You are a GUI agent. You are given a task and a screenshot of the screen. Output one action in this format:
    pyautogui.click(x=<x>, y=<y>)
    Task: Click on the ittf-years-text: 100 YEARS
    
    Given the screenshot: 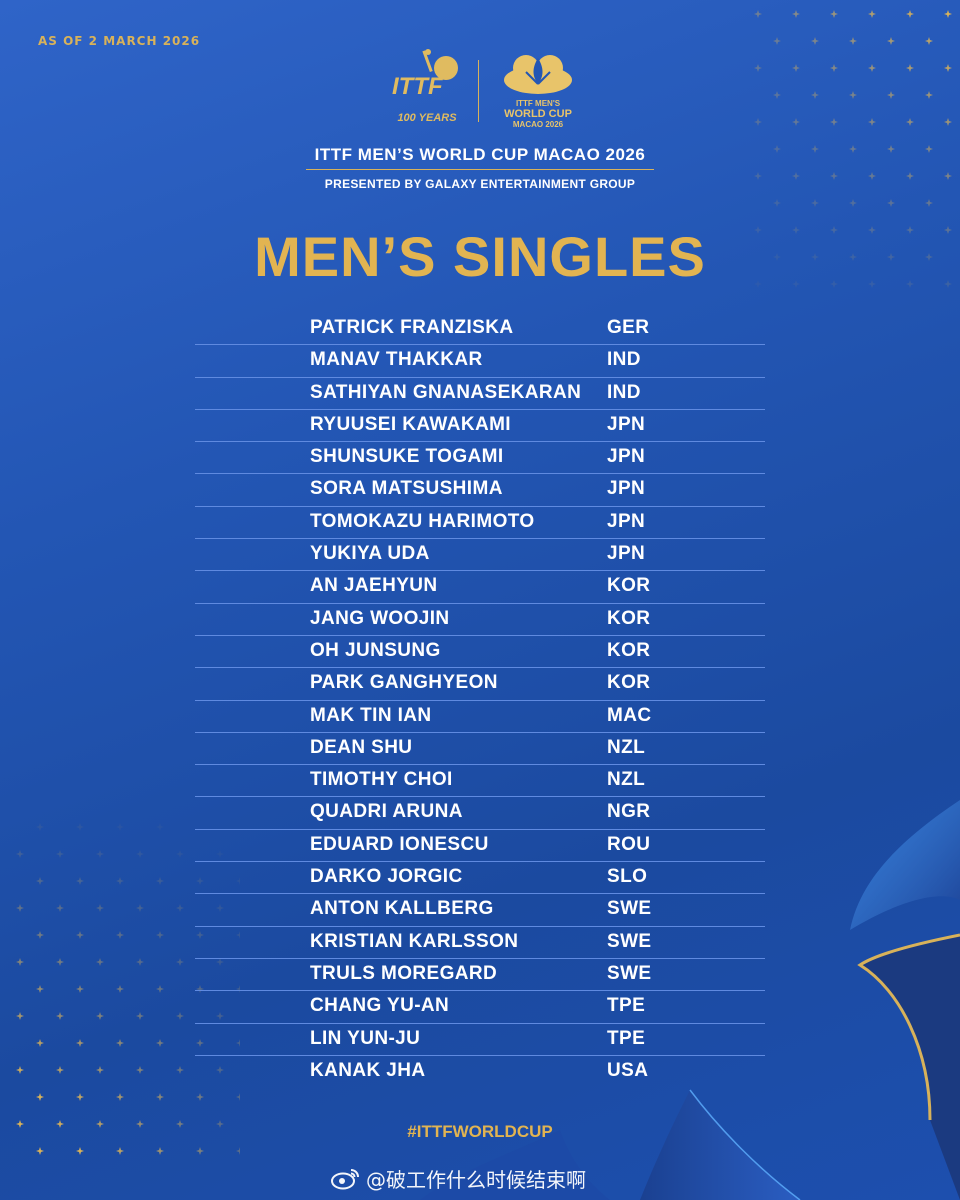 What is the action you would take?
    pyautogui.click(x=427, y=118)
    